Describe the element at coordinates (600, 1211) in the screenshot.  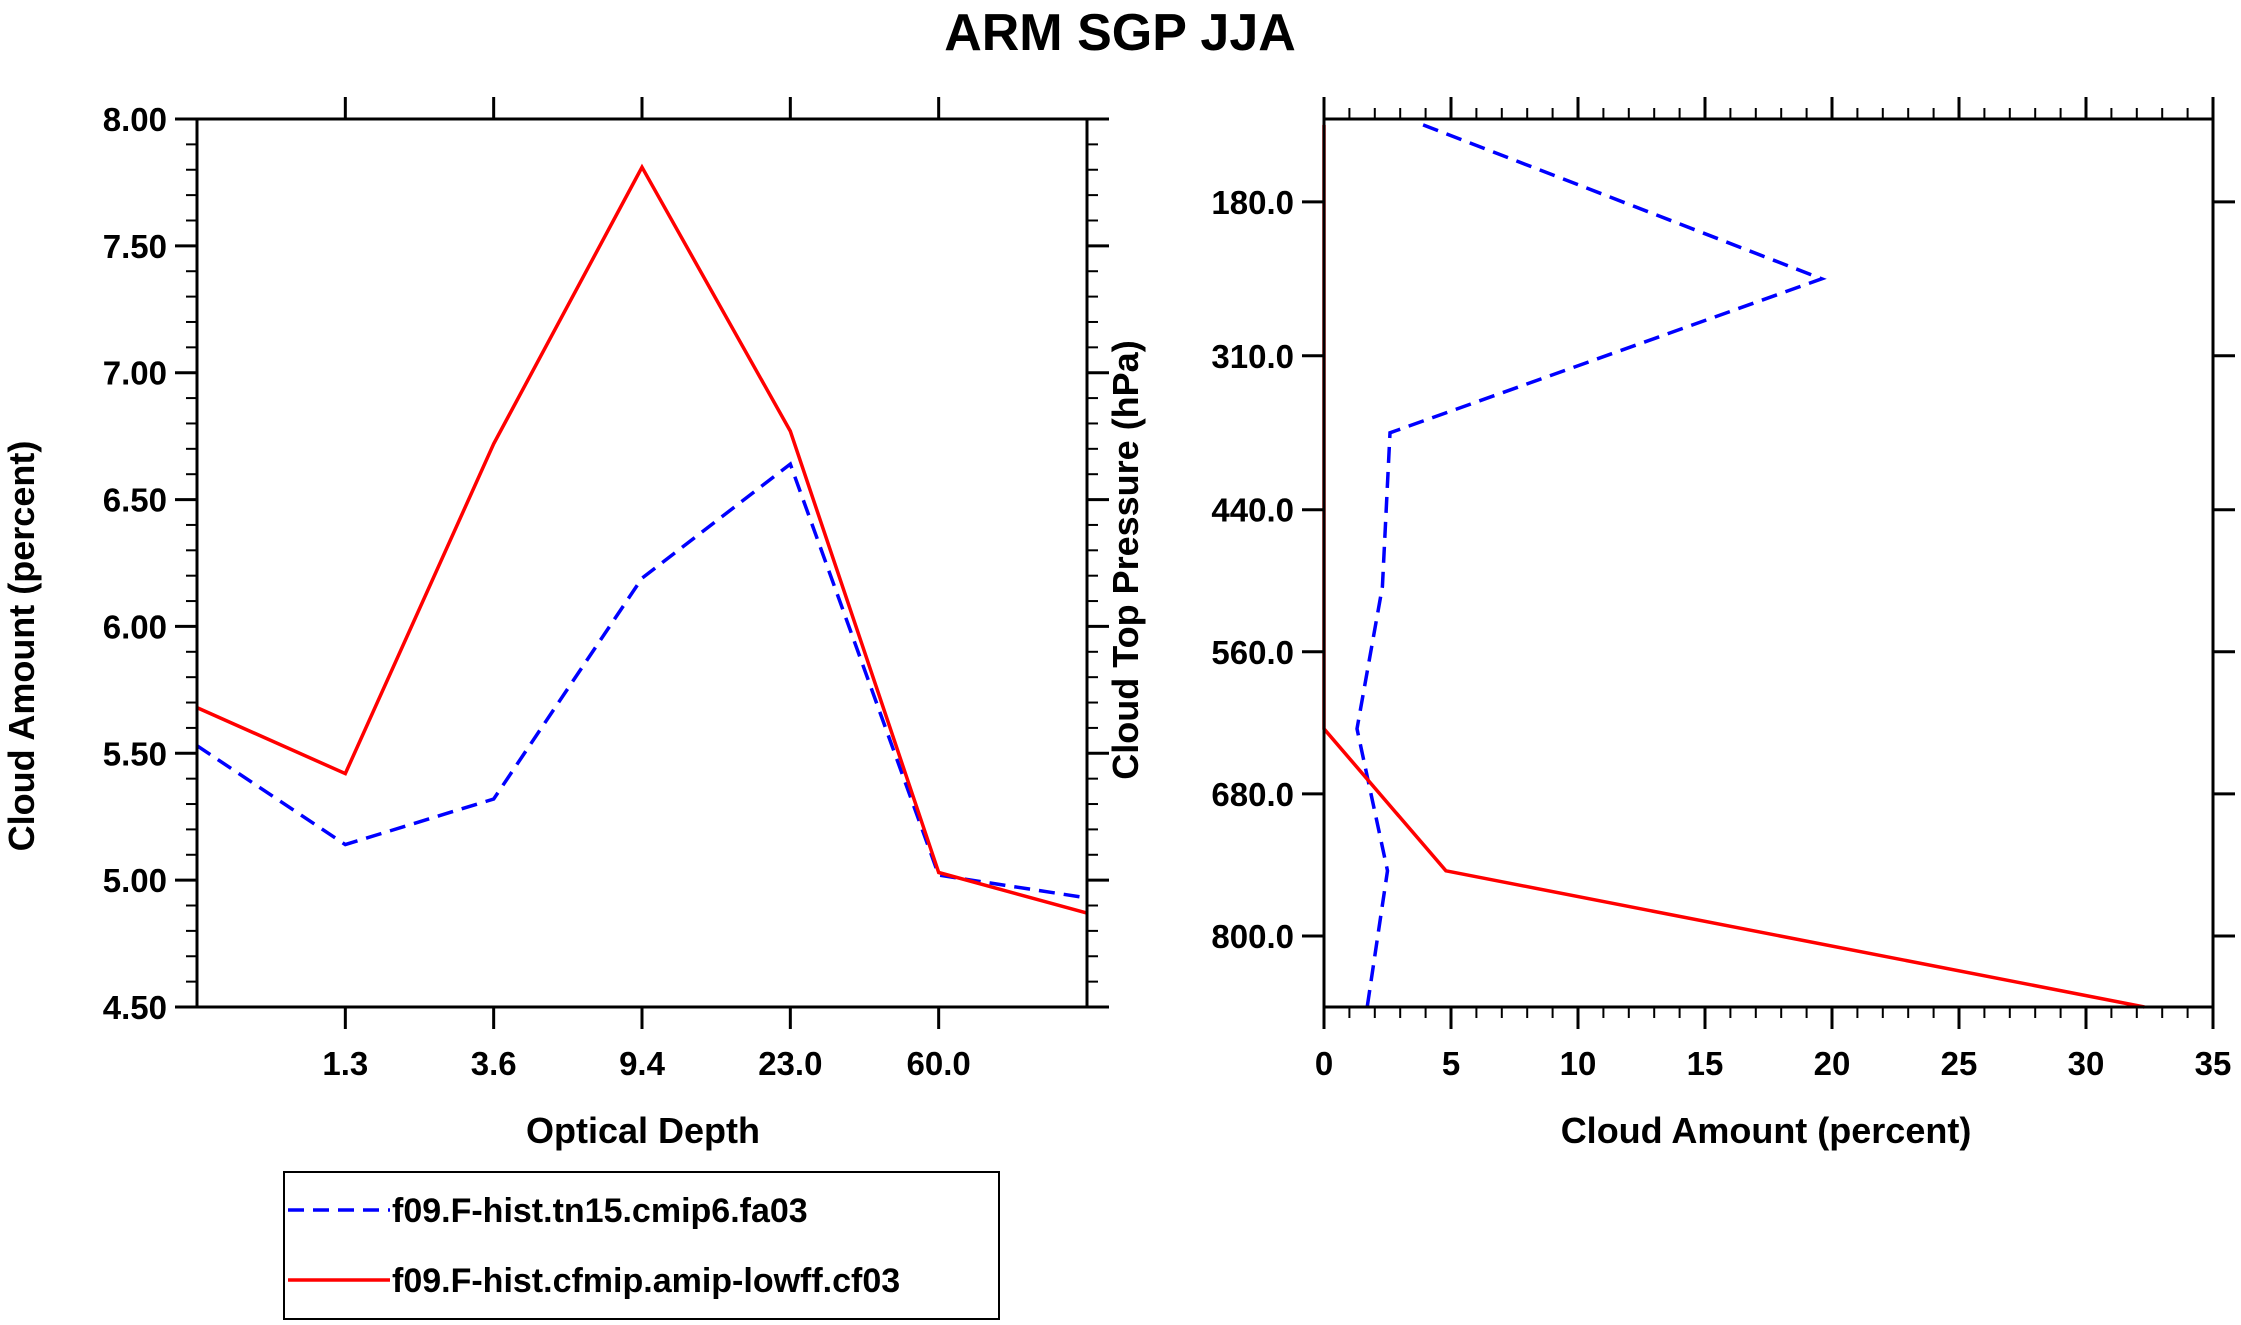
I see `legend-label-series-1: f09.F-hist.tn15.cmip6.fa03` at that location.